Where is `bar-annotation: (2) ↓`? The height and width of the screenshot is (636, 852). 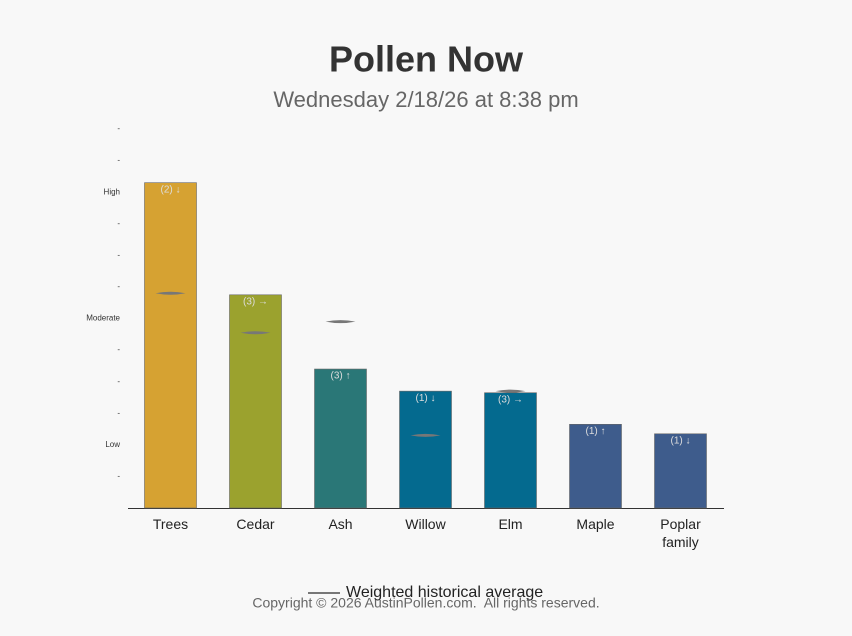 bar-annotation: (2) ↓ is located at coordinates (171, 189).